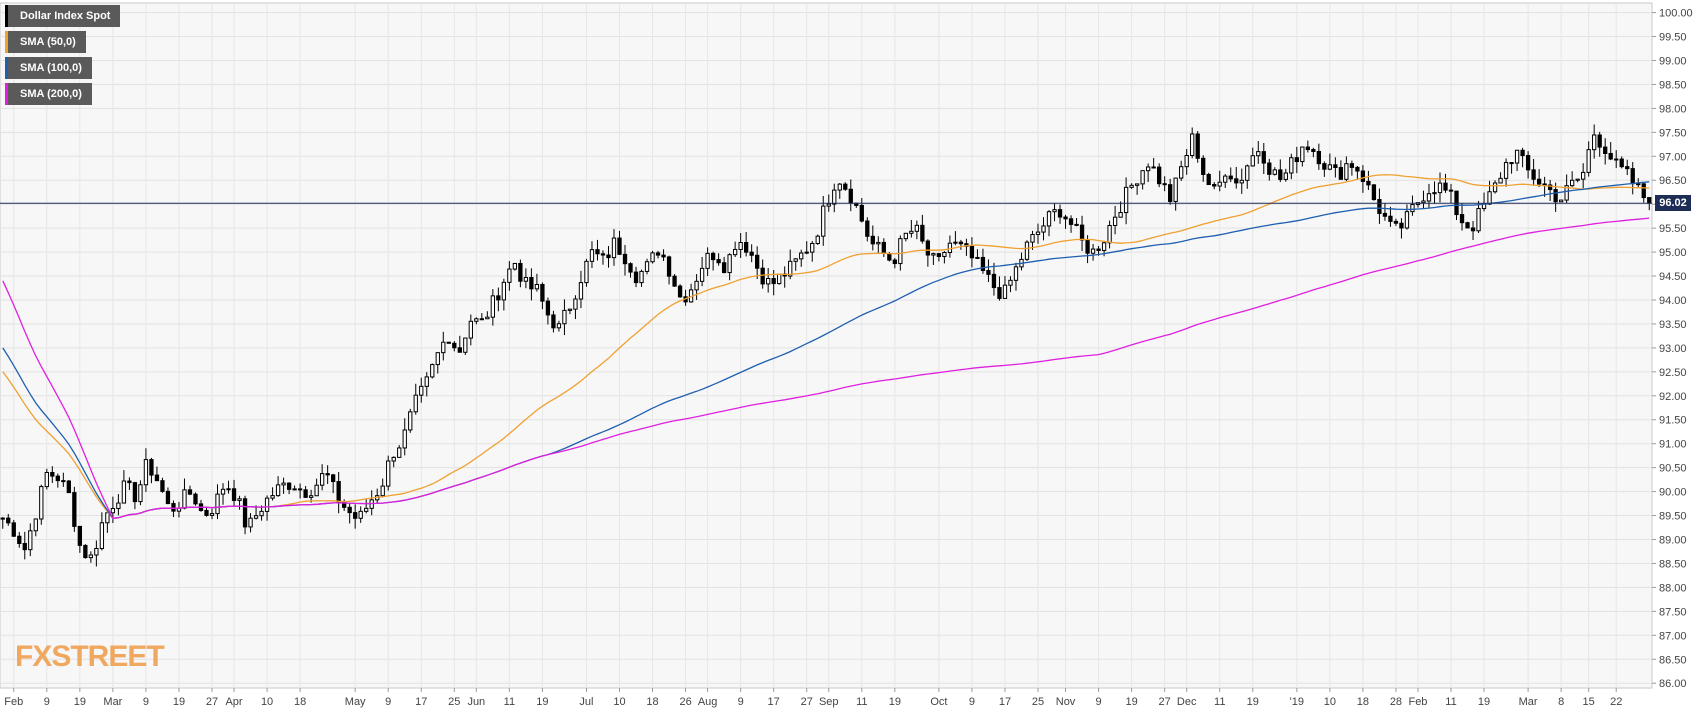 The width and height of the screenshot is (1707, 712). I want to click on x-tick-label: 10, so click(619, 702).